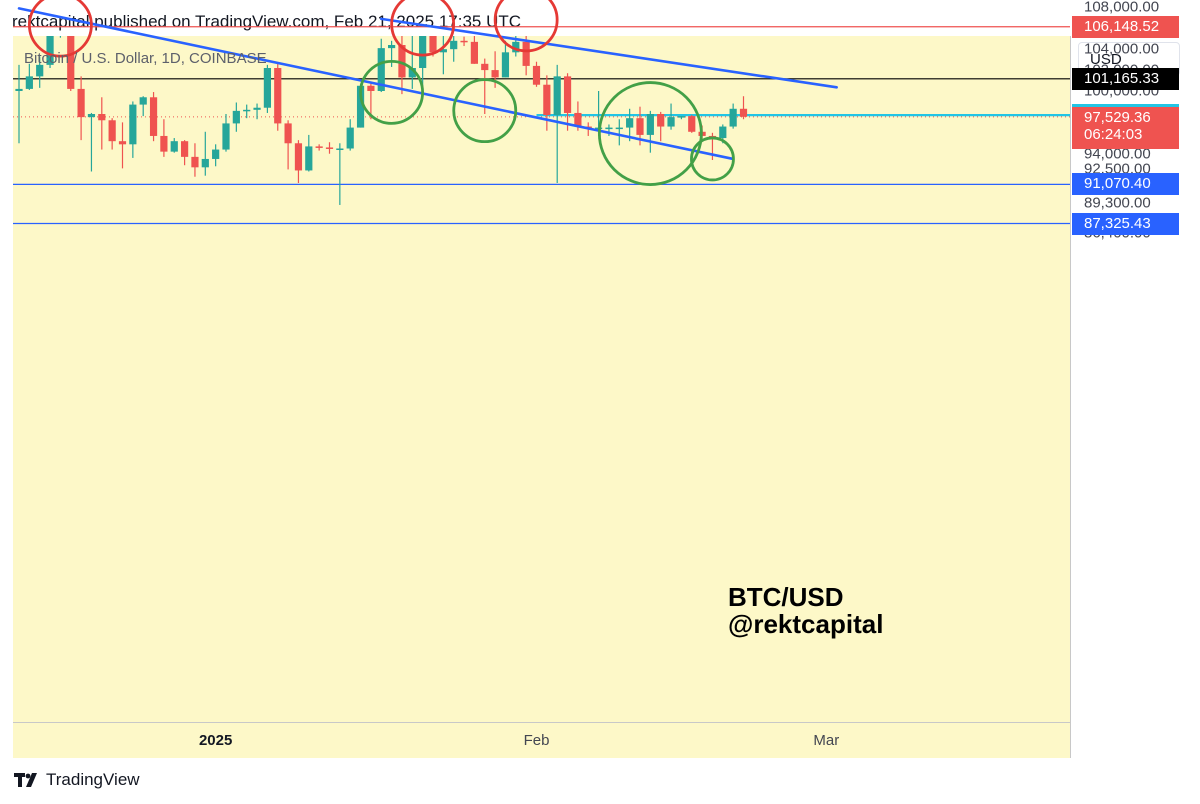  What do you see at coordinates (1125, 184) in the screenshot?
I see `price-line-badge: 91,070.40` at bounding box center [1125, 184].